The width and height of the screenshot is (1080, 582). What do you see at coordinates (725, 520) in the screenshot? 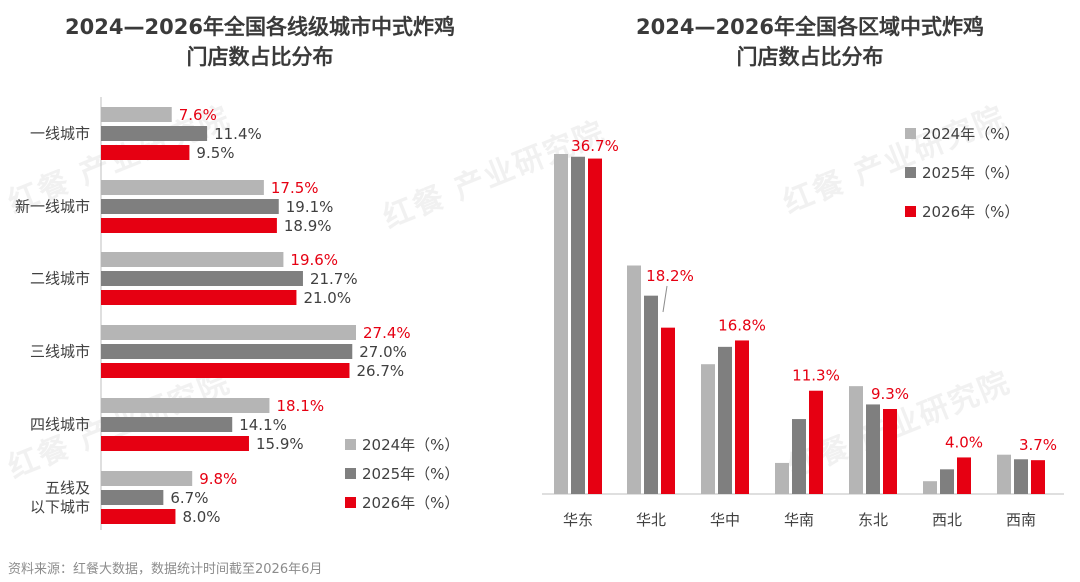
I see `category-label: 华中` at bounding box center [725, 520].